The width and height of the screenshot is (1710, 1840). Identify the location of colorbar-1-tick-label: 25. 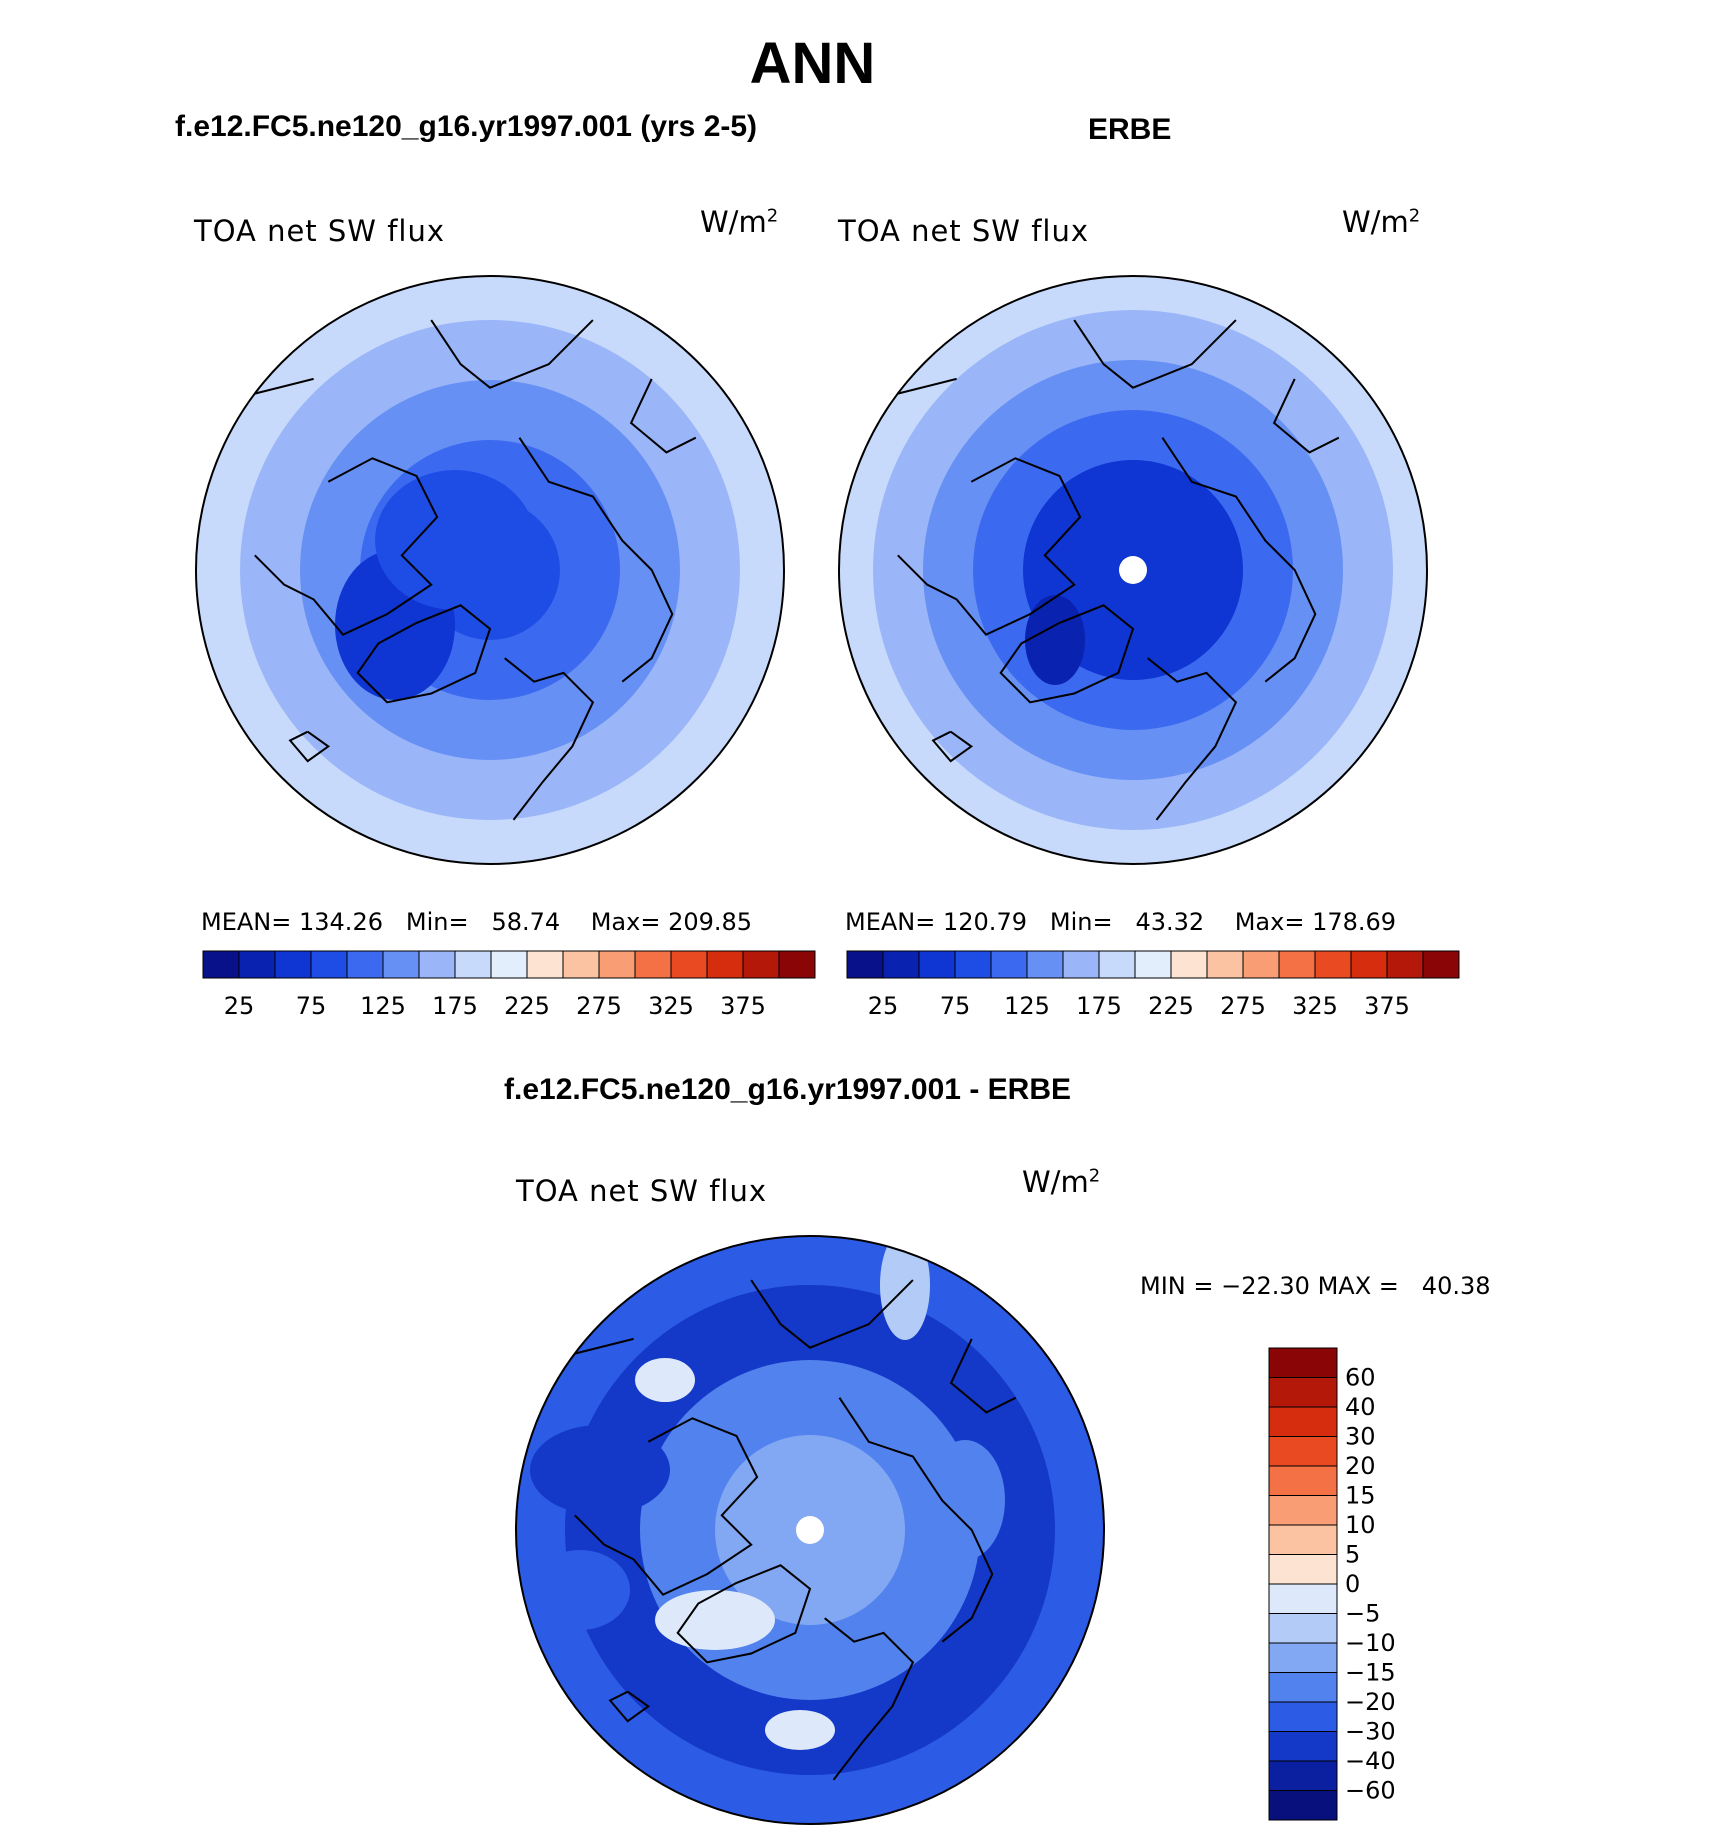
(239, 1006).